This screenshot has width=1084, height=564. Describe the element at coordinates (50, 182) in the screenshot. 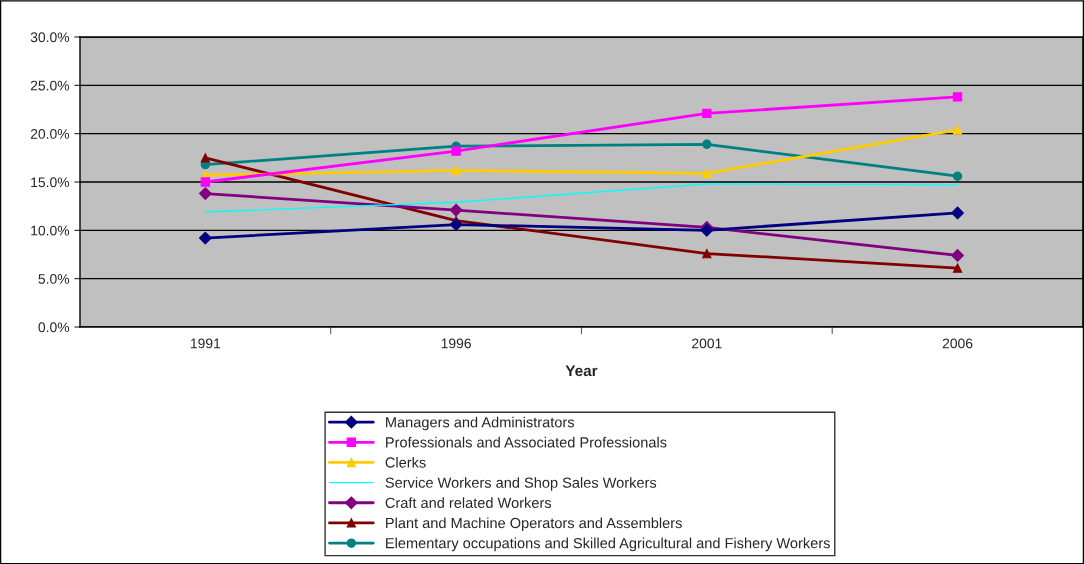

I see `y-tick-label: 15.0%` at that location.